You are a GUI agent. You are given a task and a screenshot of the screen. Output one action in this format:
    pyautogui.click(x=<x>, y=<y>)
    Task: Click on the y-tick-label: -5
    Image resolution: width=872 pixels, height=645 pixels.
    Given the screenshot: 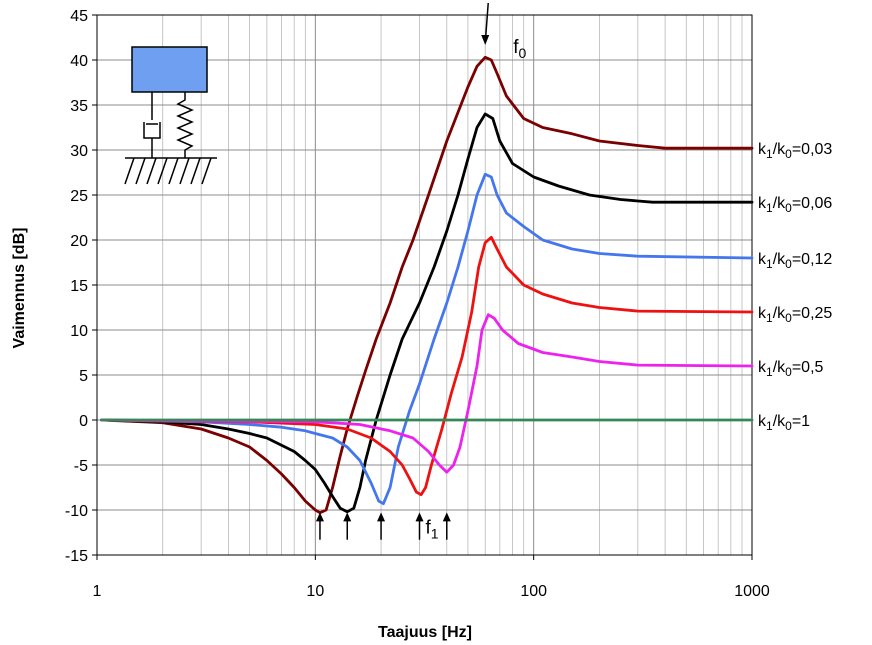 What is the action you would take?
    pyautogui.click(x=81, y=466)
    